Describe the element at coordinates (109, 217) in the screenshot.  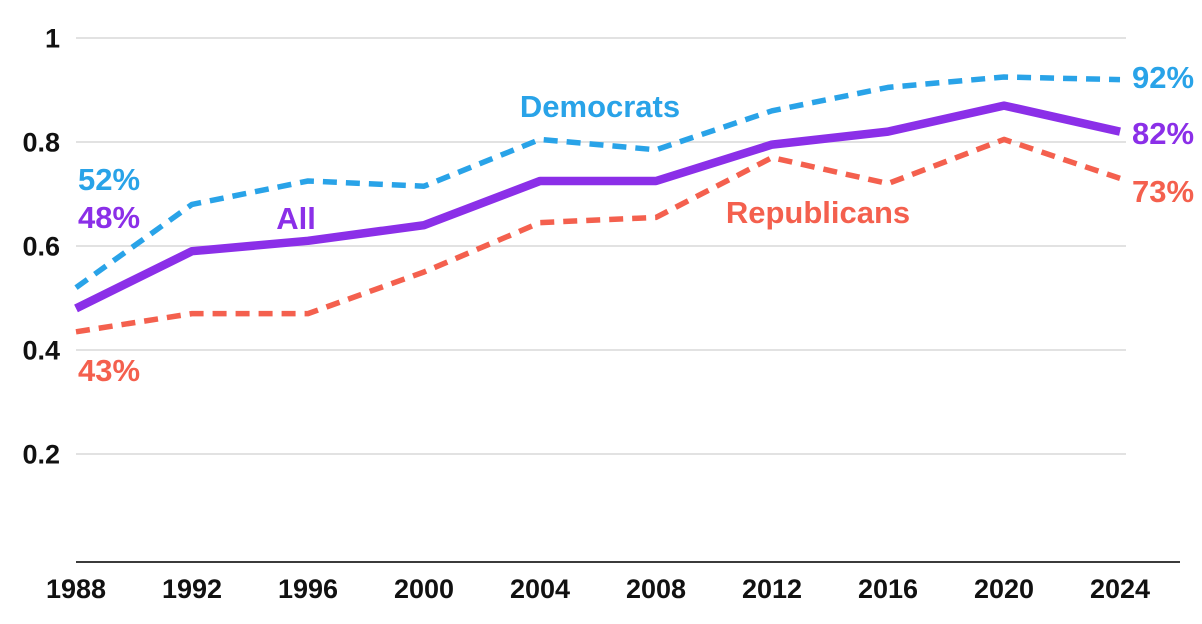
I see `annotation-label: 48%` at that location.